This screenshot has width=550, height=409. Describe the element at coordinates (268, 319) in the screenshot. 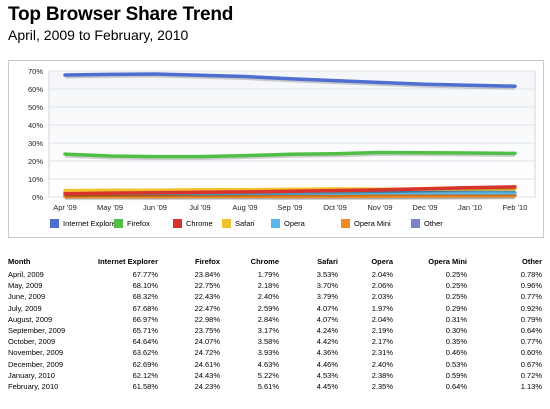

I see `share-cell: 2.84%` at that location.